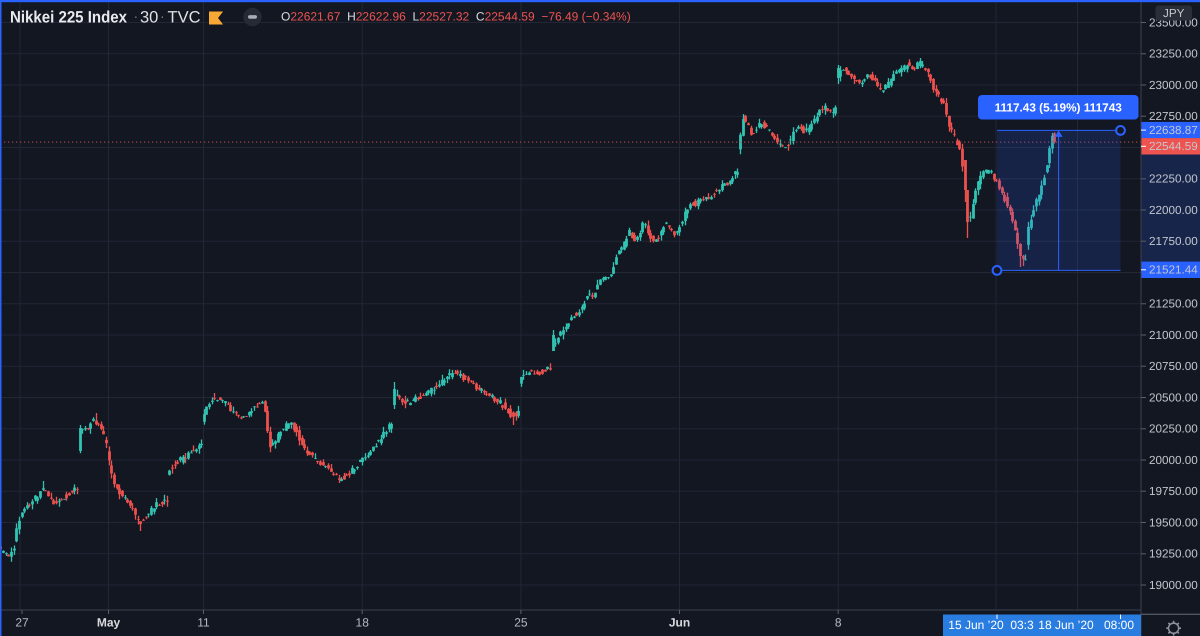  Describe the element at coordinates (1173, 146) in the screenshot. I see `svg-text: 22544.59` at that location.